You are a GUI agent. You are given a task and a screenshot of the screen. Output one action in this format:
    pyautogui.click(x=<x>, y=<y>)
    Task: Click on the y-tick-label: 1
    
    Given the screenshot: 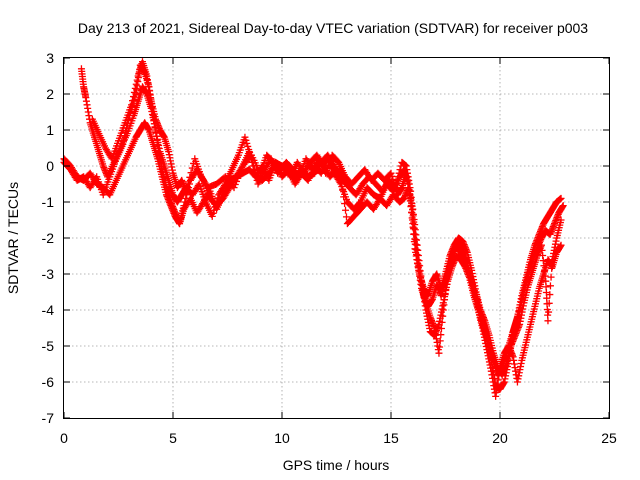 What is the action you would take?
    pyautogui.click(x=50, y=130)
    